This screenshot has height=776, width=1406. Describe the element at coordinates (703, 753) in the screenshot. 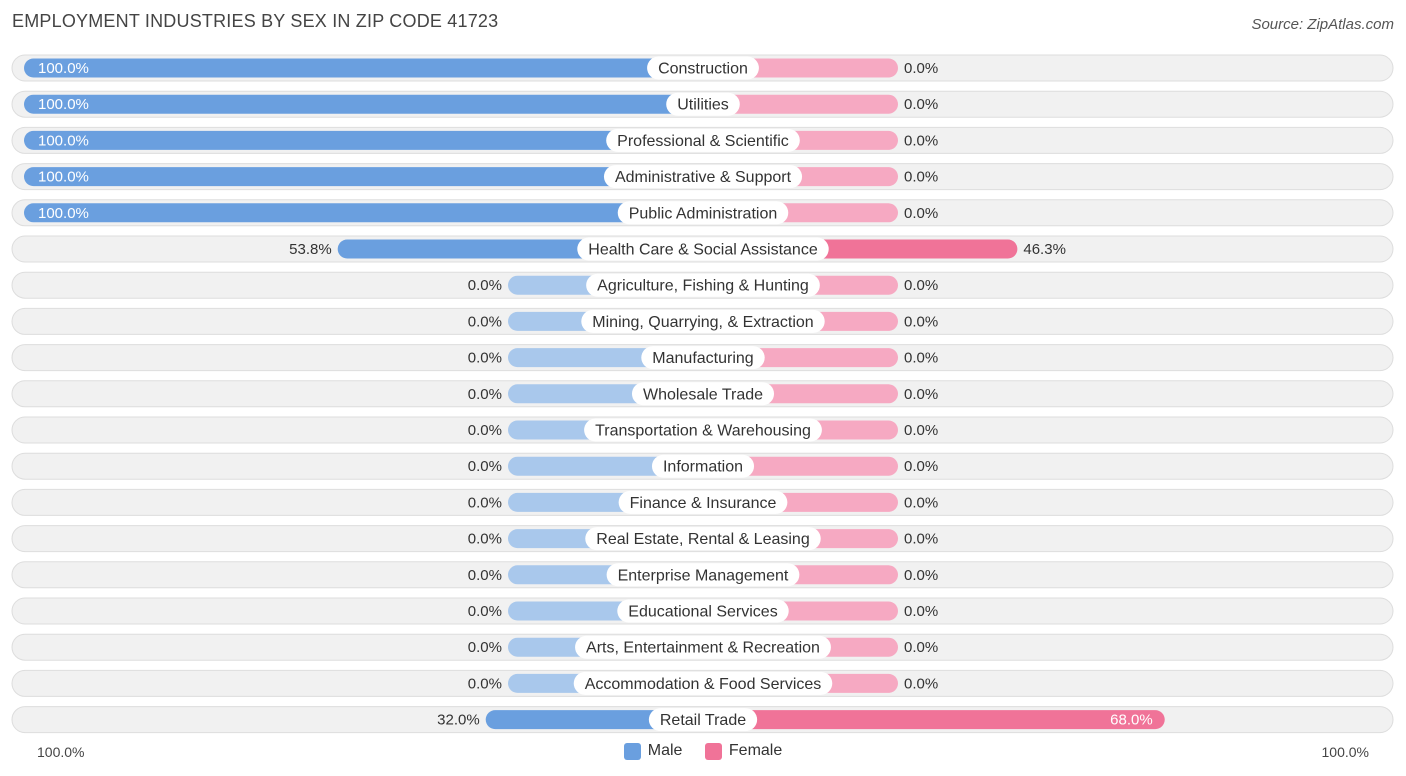

I see `legend: Male Female` at that location.